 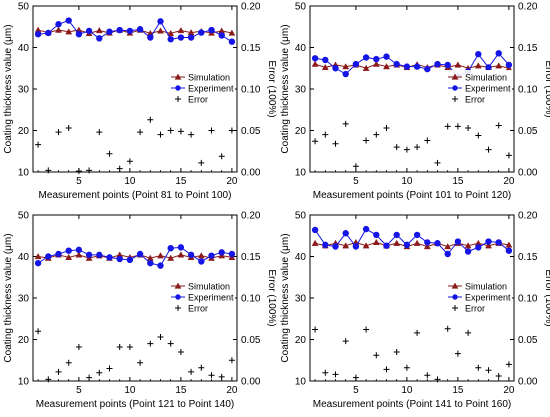 I want to click on series-experiment, so click(x=135, y=31).